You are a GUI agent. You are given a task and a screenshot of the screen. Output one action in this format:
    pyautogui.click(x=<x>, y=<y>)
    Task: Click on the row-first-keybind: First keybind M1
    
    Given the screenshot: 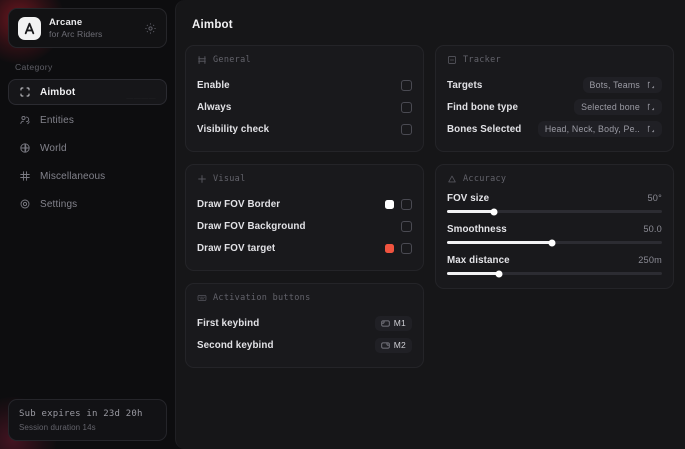 What is the action you would take?
    pyautogui.click(x=304, y=323)
    